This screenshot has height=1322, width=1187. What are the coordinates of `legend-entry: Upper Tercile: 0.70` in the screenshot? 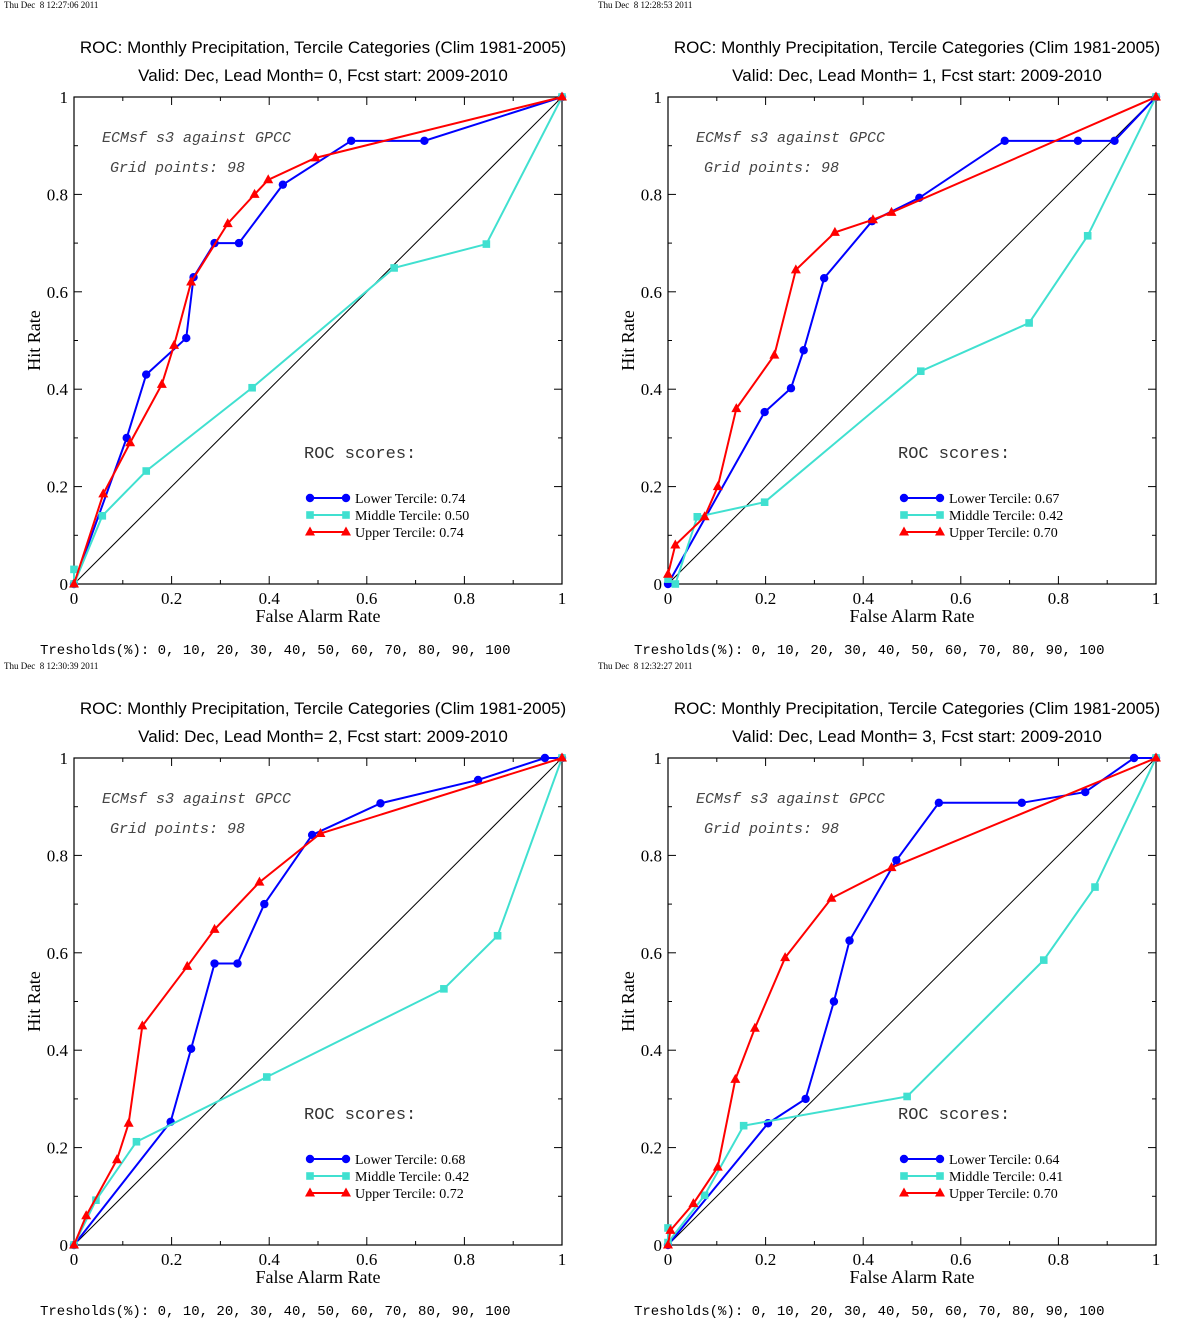 It's located at (978, 533).